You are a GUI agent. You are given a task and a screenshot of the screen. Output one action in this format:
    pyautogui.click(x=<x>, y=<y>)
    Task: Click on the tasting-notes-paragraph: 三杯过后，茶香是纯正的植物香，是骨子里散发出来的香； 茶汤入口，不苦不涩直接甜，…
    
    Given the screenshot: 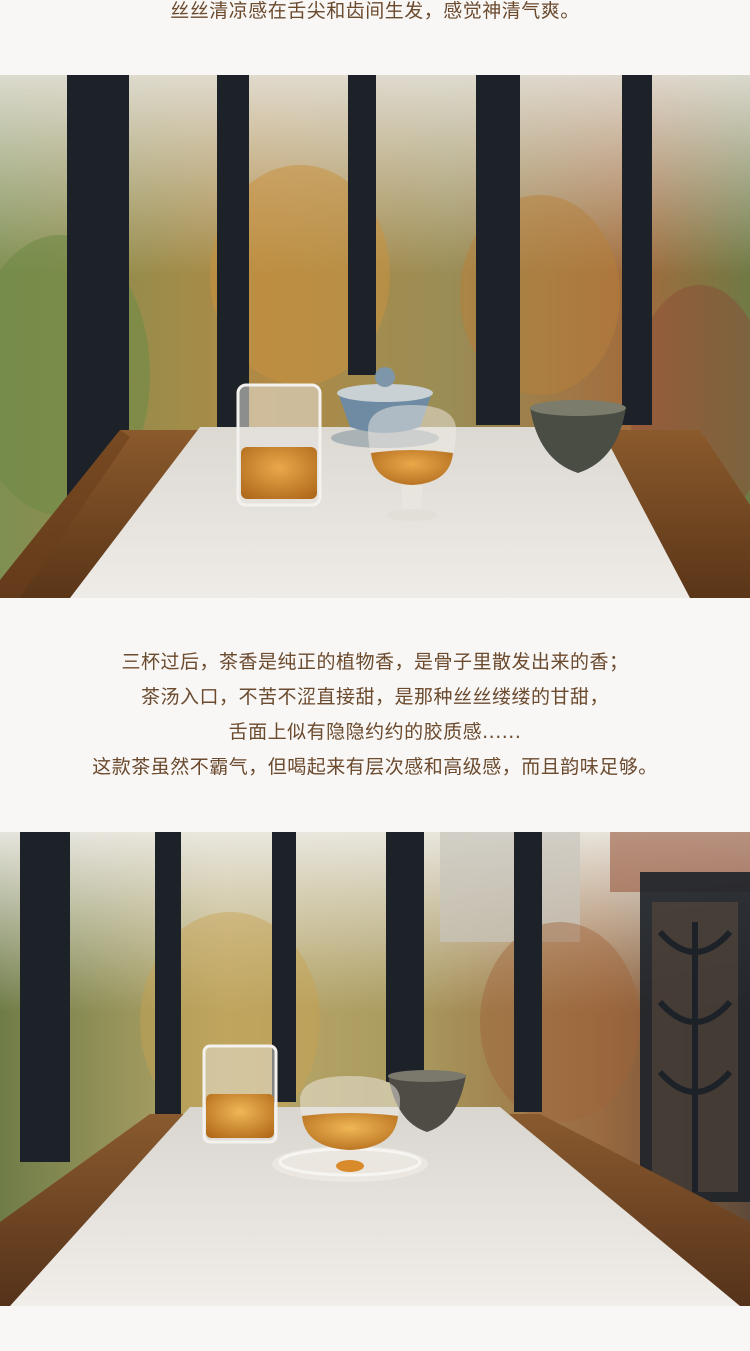 What is the action you would take?
    pyautogui.click(x=375, y=715)
    